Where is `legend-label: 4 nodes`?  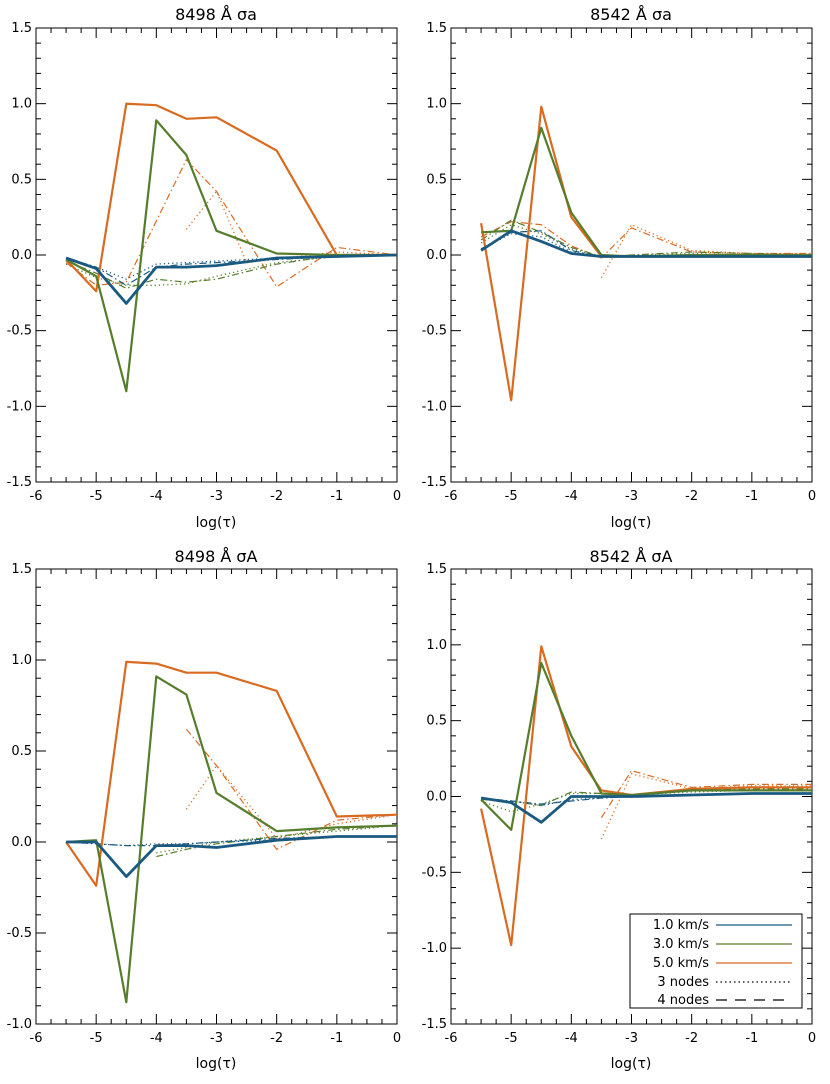
legend-label: 4 nodes is located at coordinates (683, 1000).